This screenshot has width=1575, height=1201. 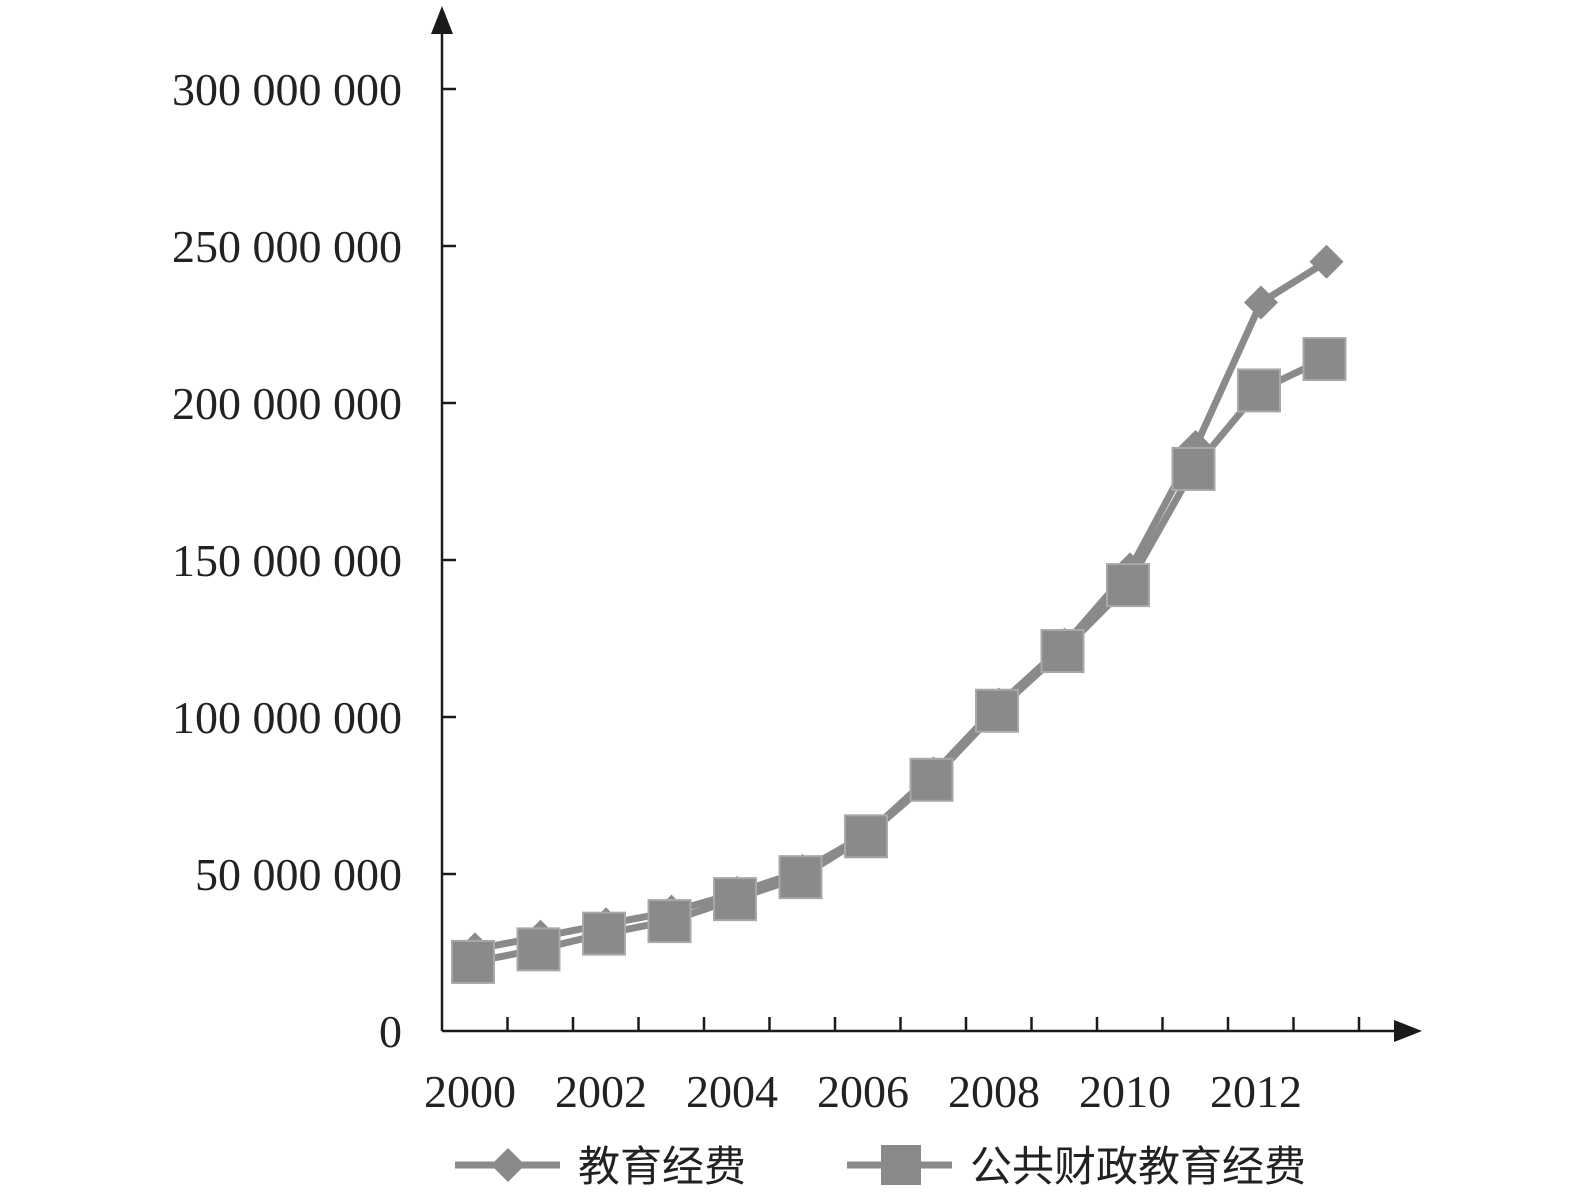 What do you see at coordinates (901, 1165) in the screenshot?
I see `legend-square-icon` at bounding box center [901, 1165].